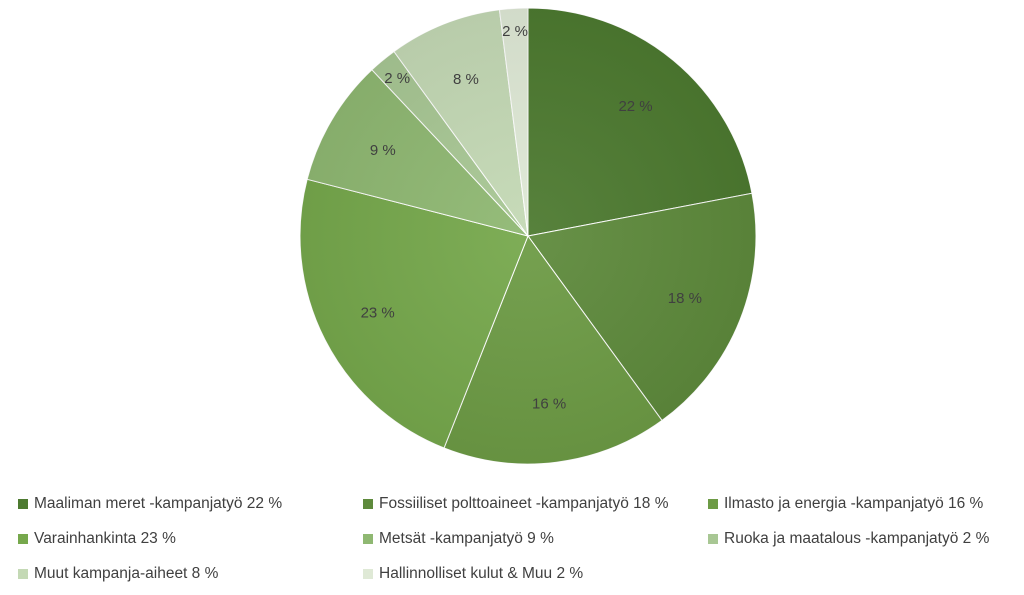 The height and width of the screenshot is (595, 1024). What do you see at coordinates (466, 79) in the screenshot?
I see `pie-data-label-7: 8 %` at bounding box center [466, 79].